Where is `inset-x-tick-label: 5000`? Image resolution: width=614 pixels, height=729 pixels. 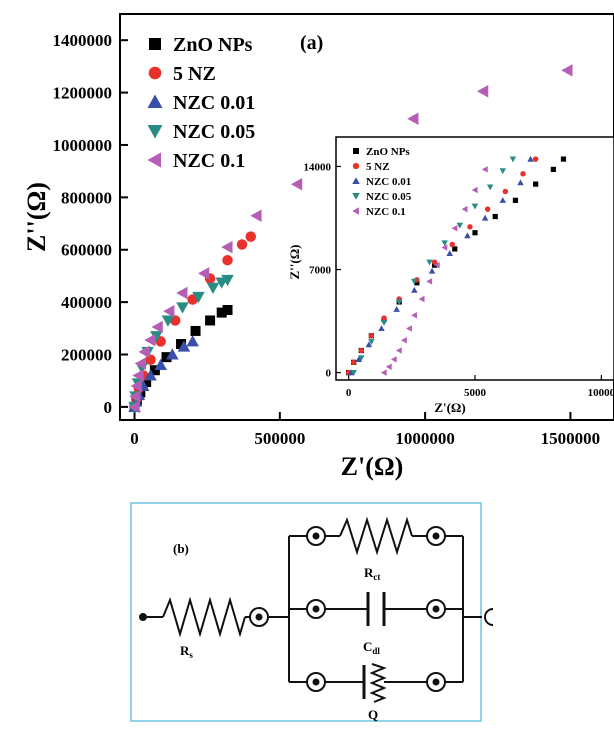 inset-x-tick-label: 5000 is located at coordinates (475, 393).